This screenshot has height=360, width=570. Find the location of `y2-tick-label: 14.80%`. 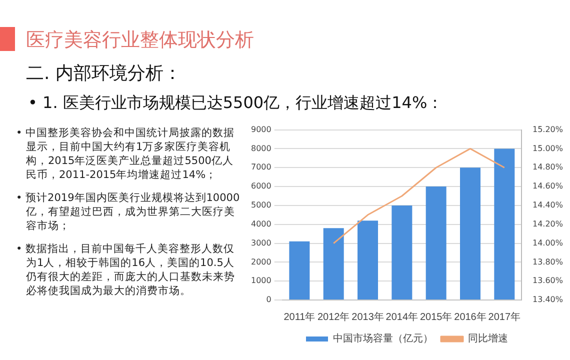

y2-tick-label: 14.80% is located at coordinates (548, 167).